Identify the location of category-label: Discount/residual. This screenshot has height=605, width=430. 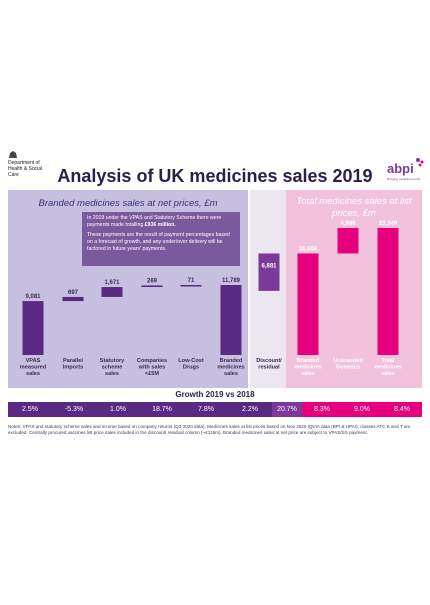
(269, 364).